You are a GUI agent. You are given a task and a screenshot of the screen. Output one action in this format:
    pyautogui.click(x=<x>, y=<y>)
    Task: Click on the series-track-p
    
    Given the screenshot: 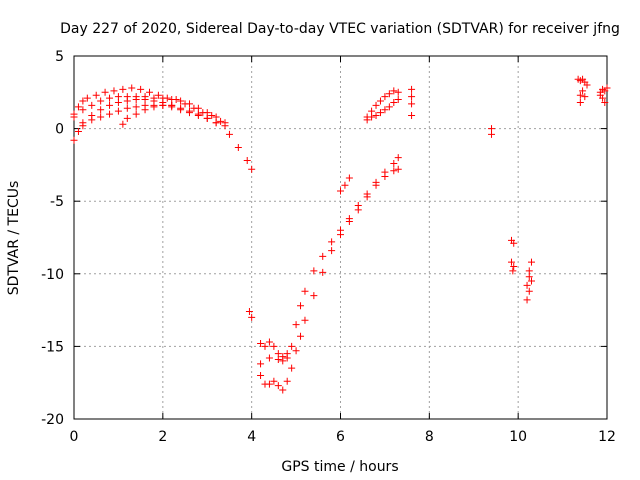 What is the action you would take?
    pyautogui.click(x=529, y=281)
    